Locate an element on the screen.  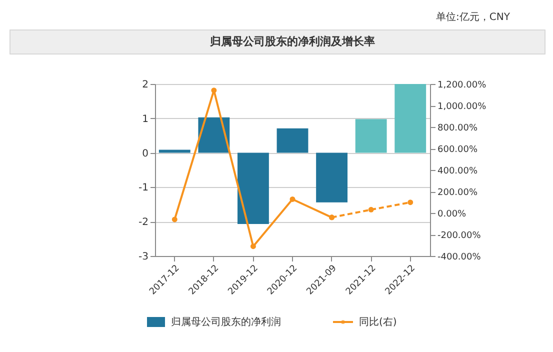
chart-title: 归属母公司股东的净利润及增长率 is located at coordinates (292, 41).